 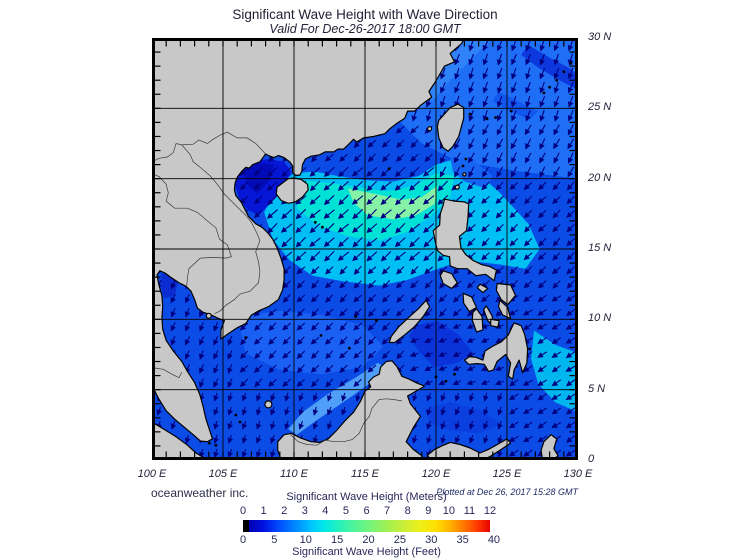 What do you see at coordinates (368, 540) in the screenshot?
I see `feet-tick-label: 20` at bounding box center [368, 540].